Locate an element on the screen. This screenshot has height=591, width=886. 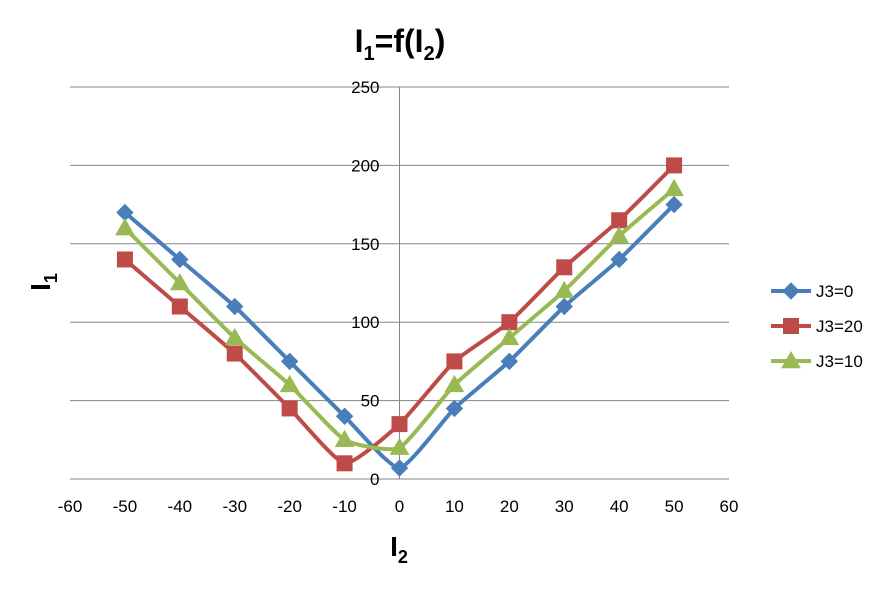
x-axis-title: I2 is located at coordinates (399, 549).